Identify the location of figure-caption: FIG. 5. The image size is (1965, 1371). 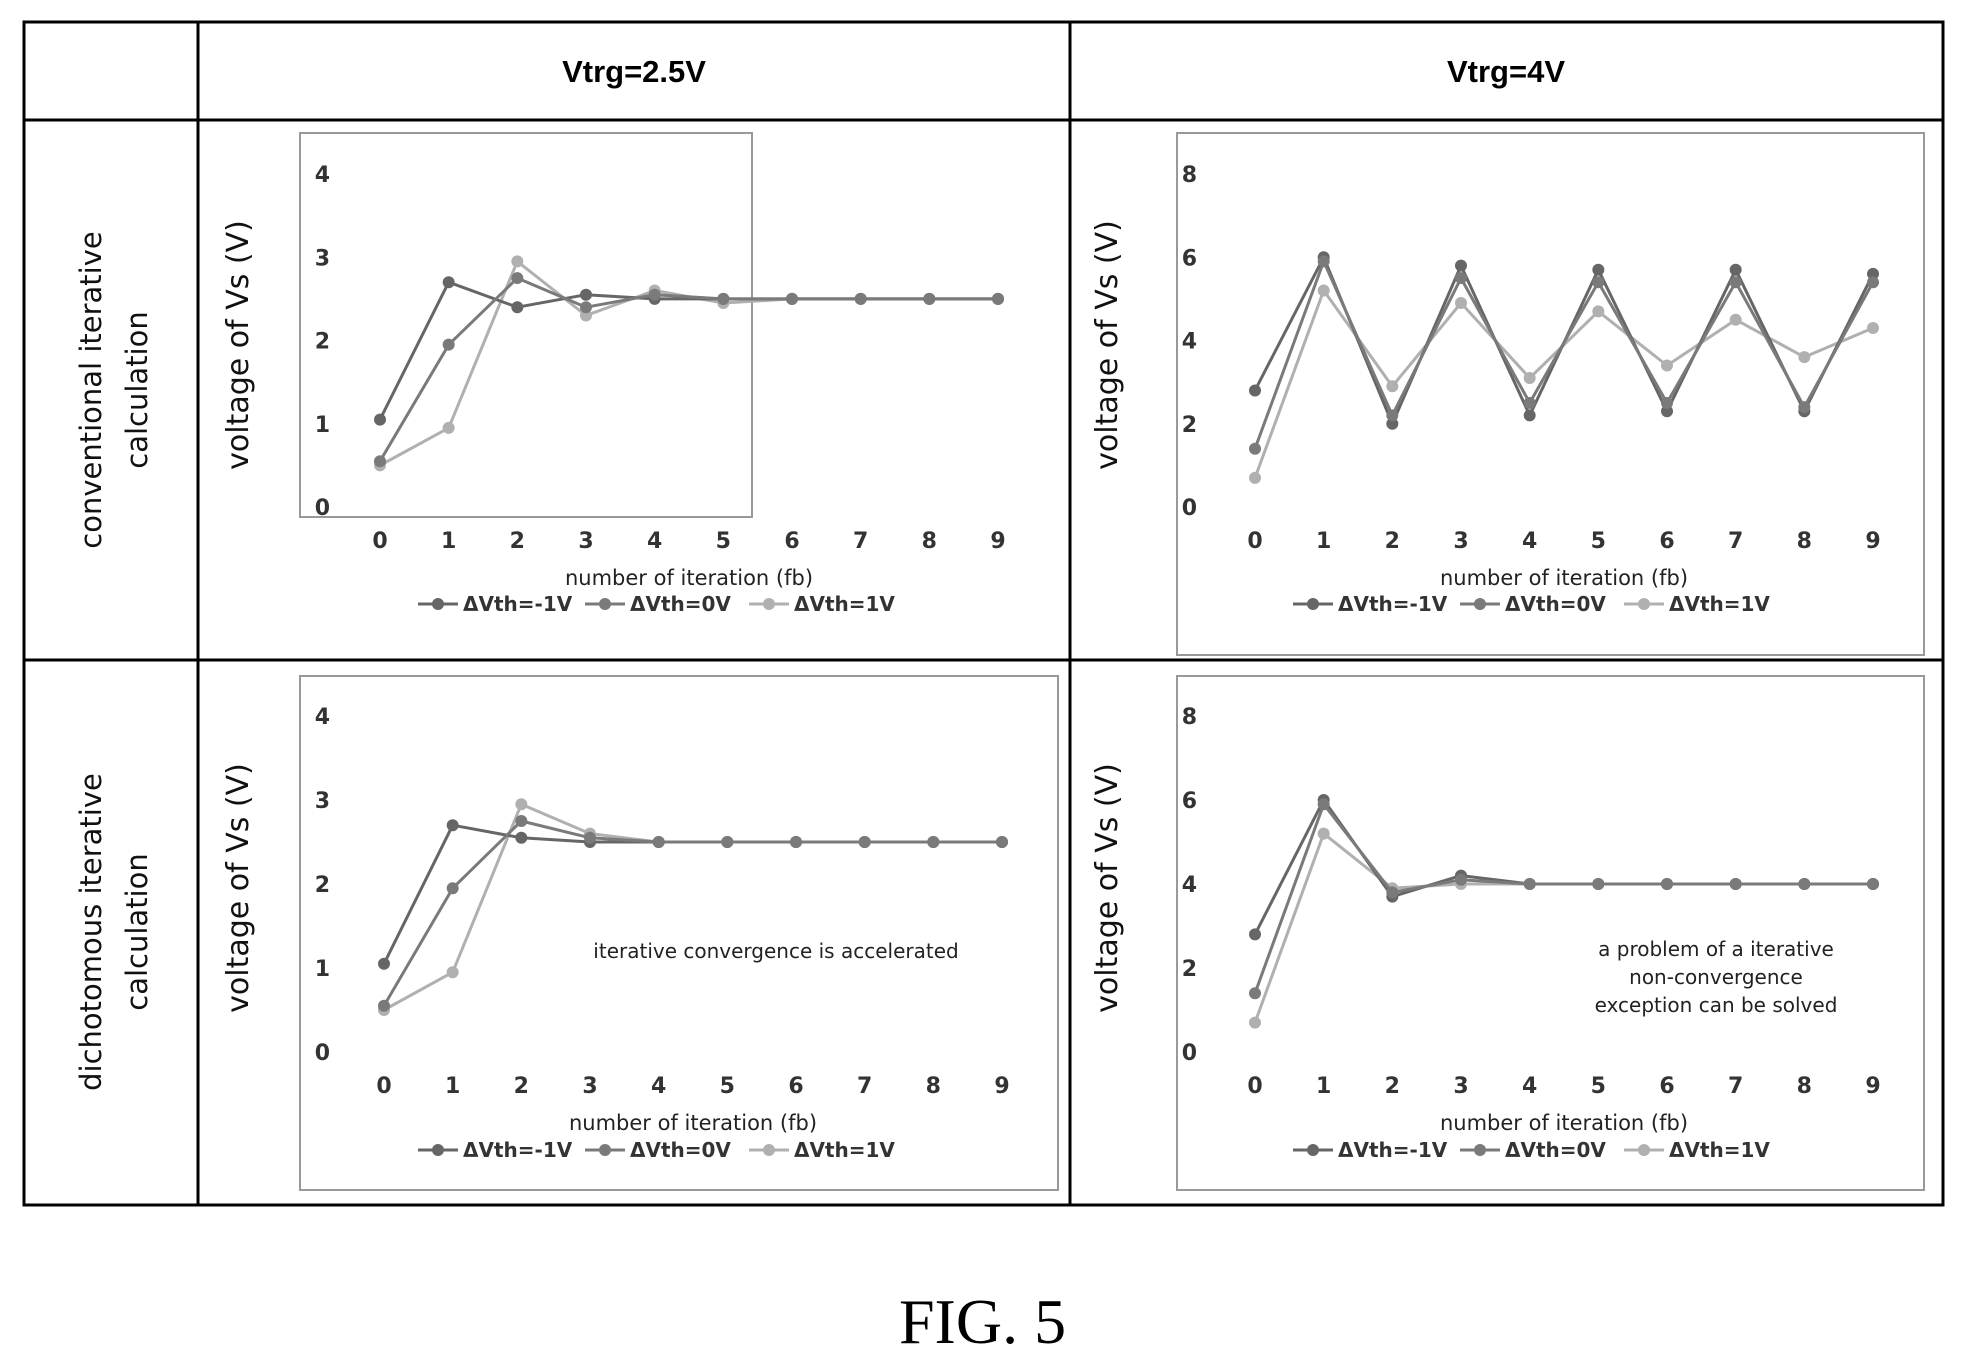
(982, 1321).